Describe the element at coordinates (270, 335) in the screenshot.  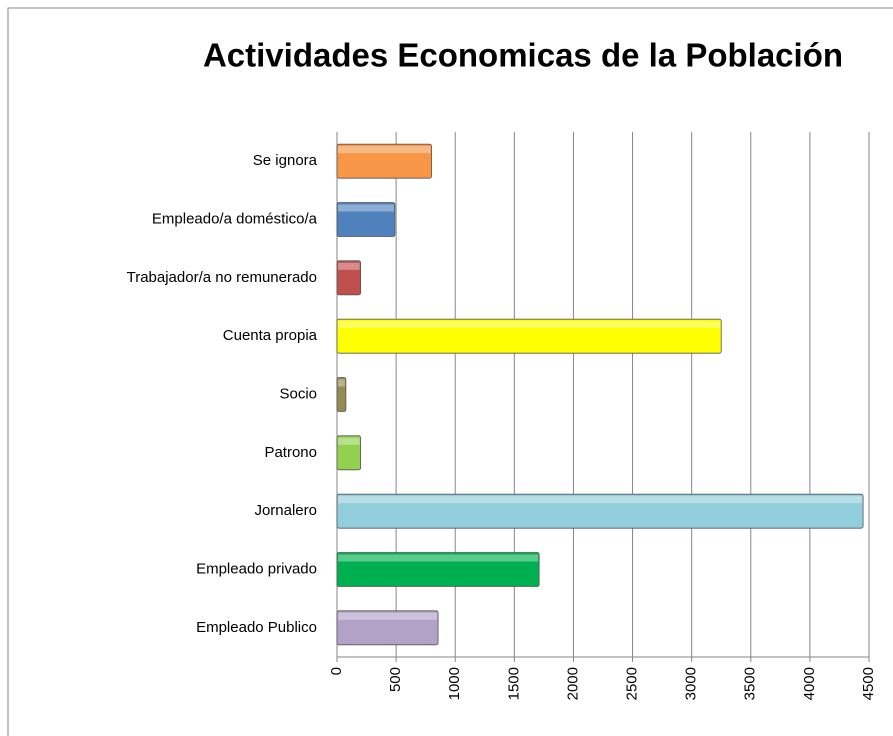
I see `y-tick-label: Cuenta propia` at that location.